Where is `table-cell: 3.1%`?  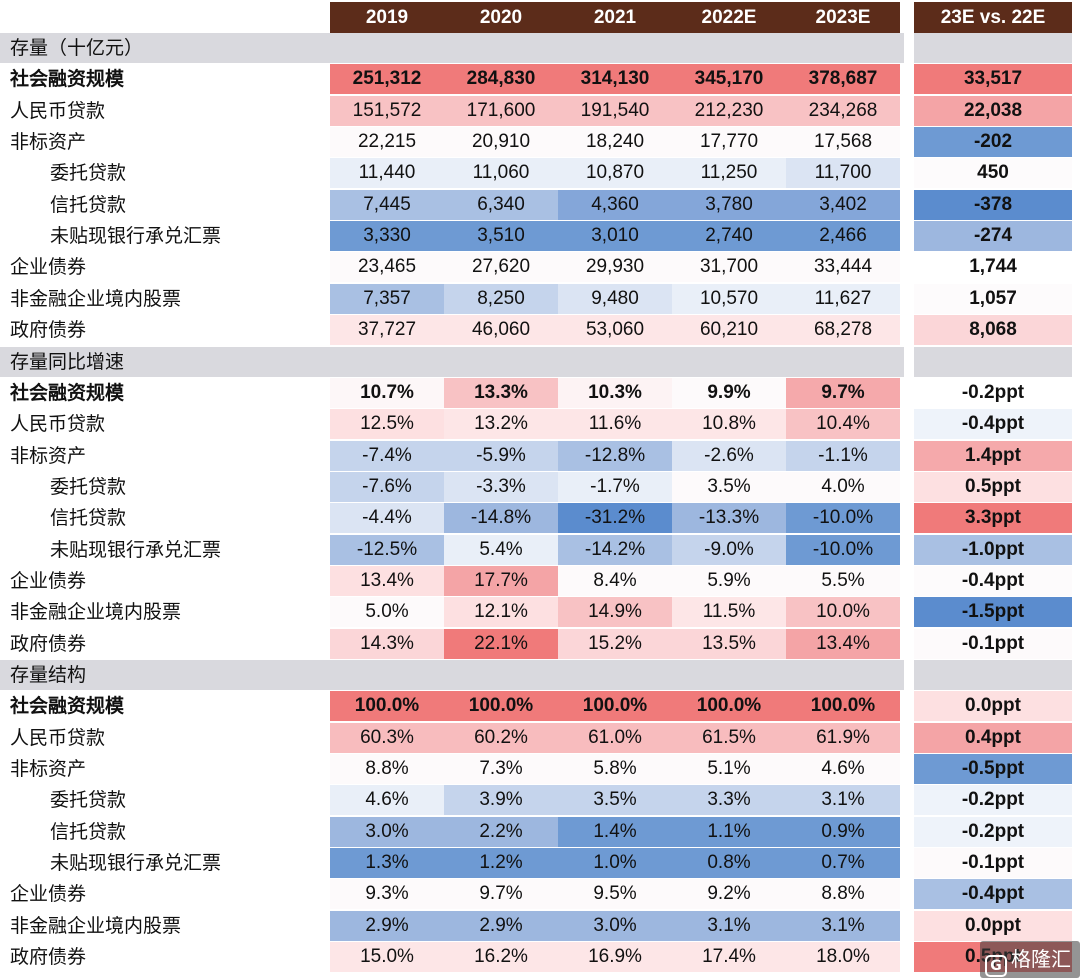
table-cell: 3.1% is located at coordinates (843, 800).